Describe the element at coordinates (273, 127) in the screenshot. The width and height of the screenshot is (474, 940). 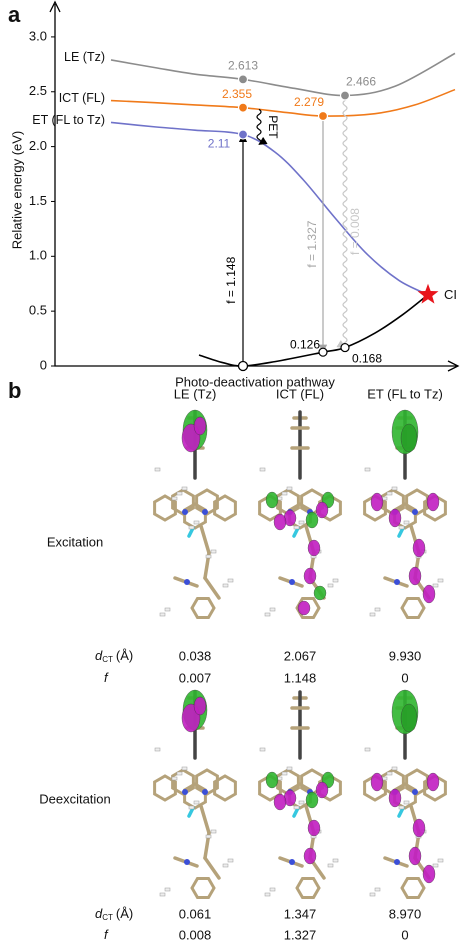
I see `transition-label: PET` at that location.